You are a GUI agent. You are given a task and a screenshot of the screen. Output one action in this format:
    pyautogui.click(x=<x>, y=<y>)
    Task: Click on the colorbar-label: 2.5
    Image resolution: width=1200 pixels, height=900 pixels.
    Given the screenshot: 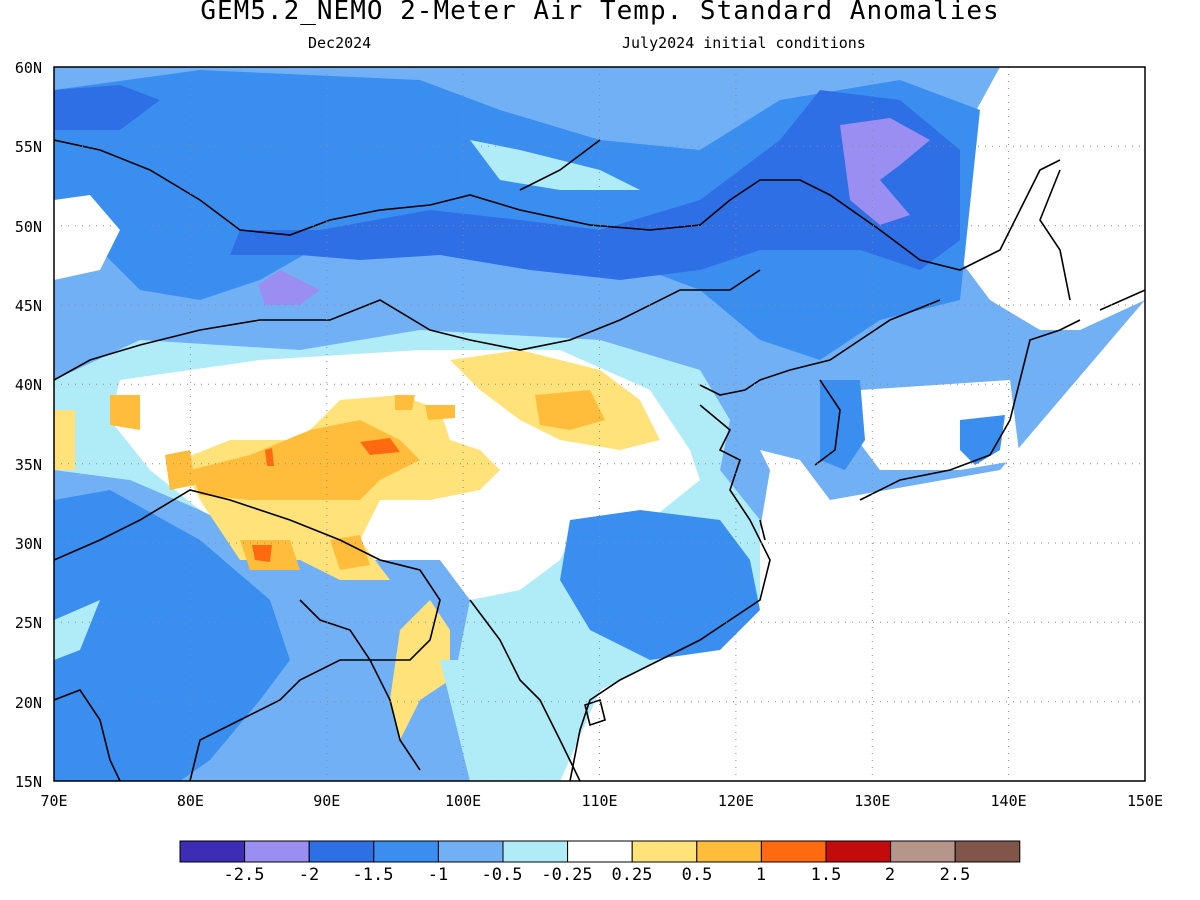 What is the action you would take?
    pyautogui.click(x=955, y=875)
    